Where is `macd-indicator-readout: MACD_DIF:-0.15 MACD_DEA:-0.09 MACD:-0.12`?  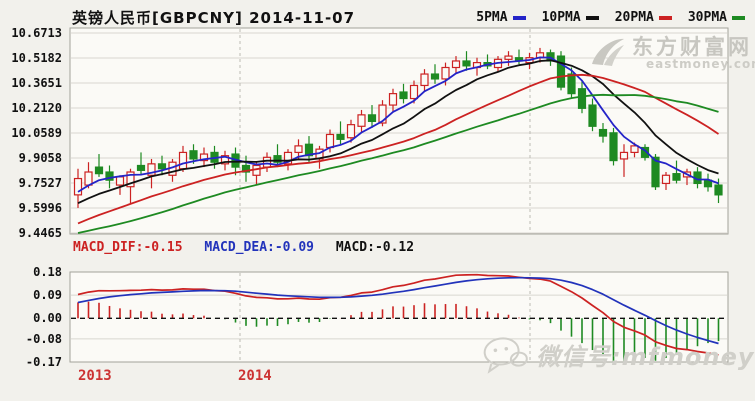 macd-indicator-readout: MACD_DIF:-0.15 MACD_DEA:-0.09 MACD:-0.12 is located at coordinates (250, 247).